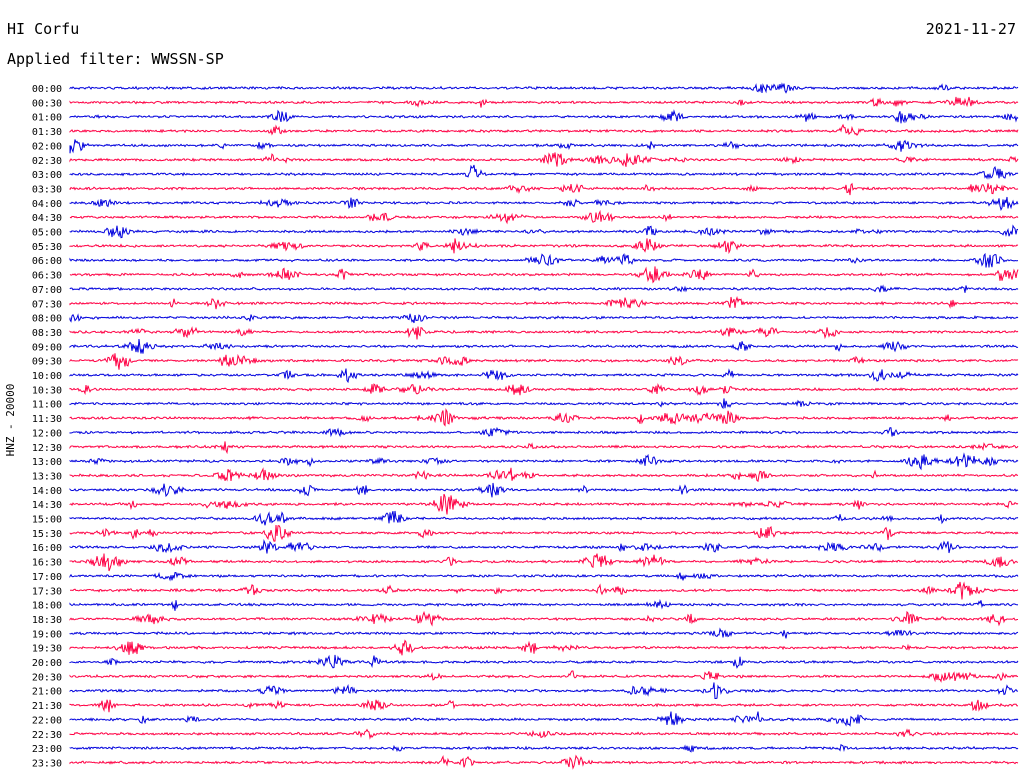  I want to click on tick-label: 16:00, so click(47, 548).